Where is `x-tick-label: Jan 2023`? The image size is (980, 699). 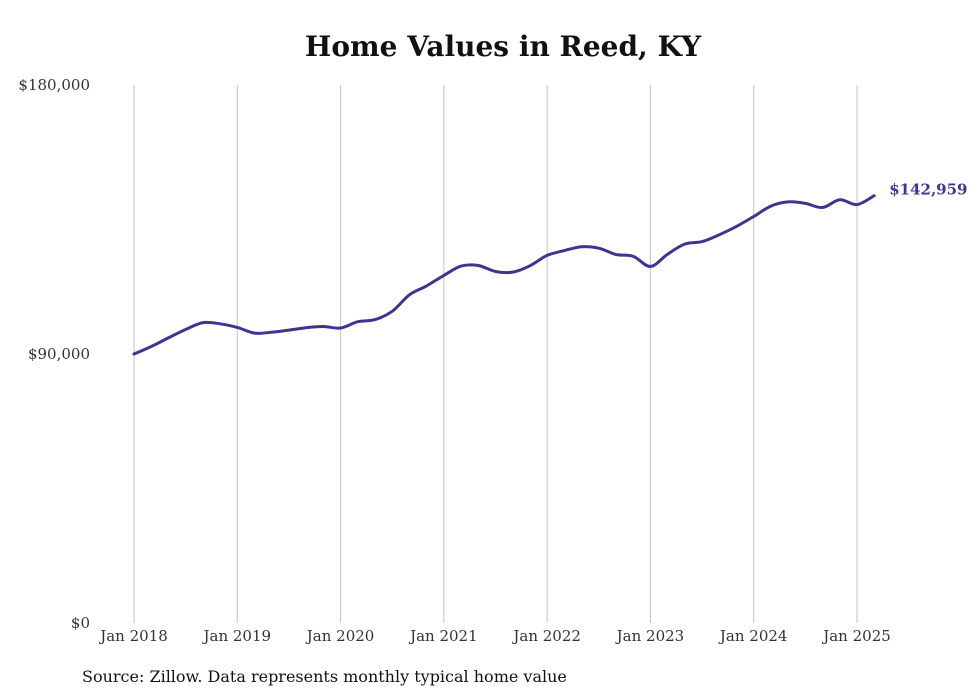 x-tick-label: Jan 2023 is located at coordinates (650, 636).